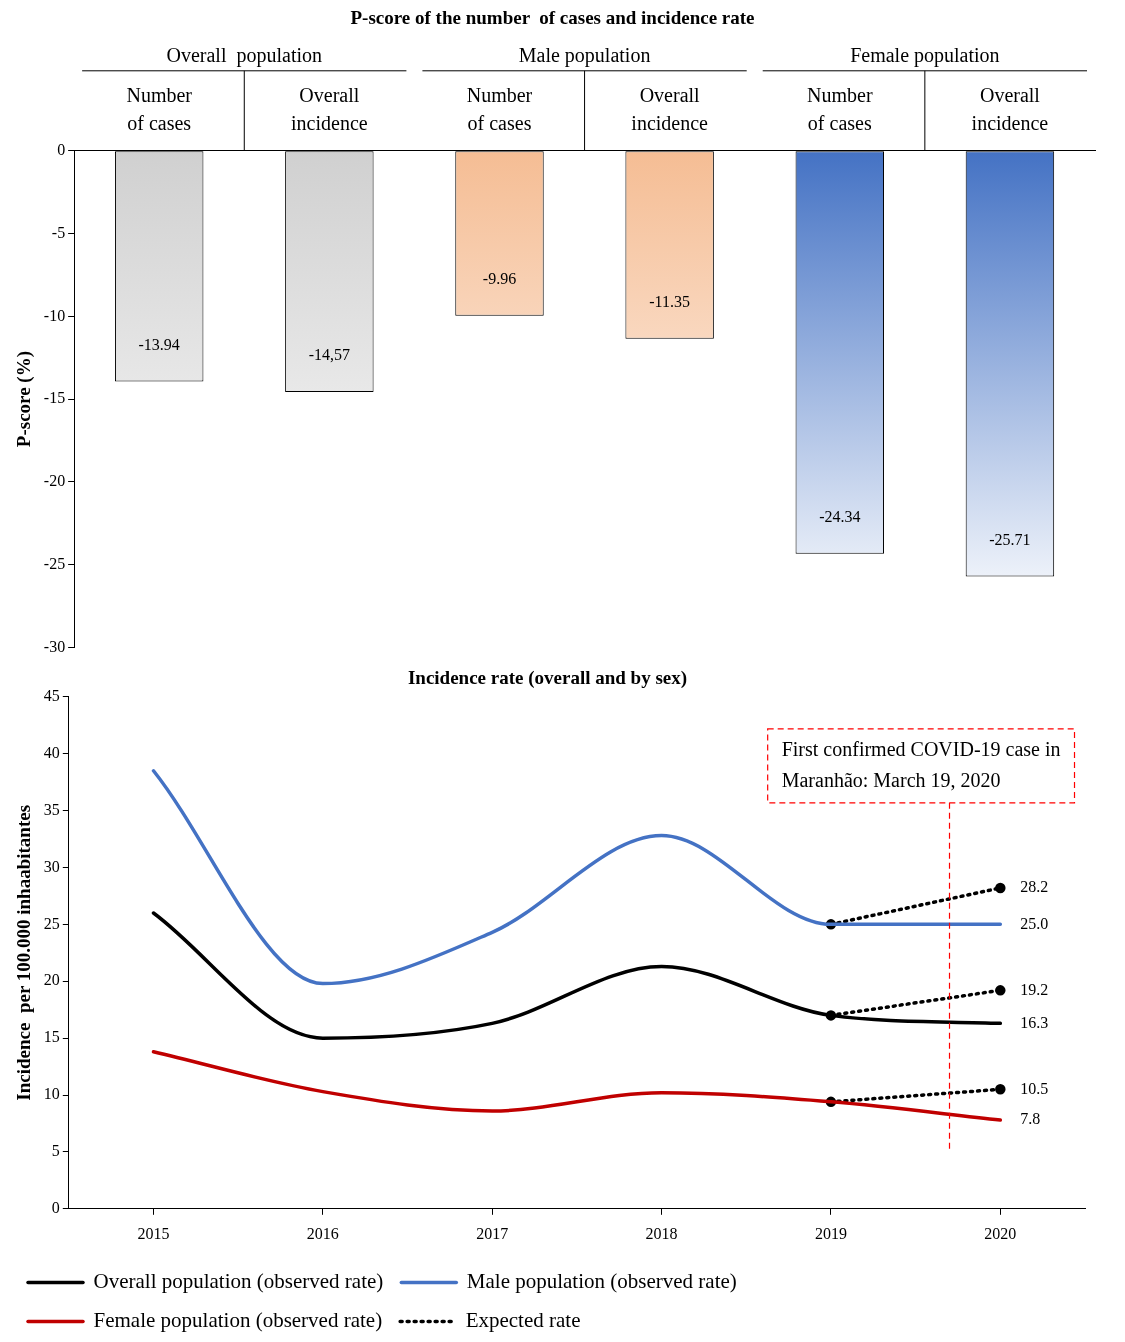 Image resolution: width=1125 pixels, height=1342 pixels. I want to click on y-tick-label: -10, so click(54, 315).